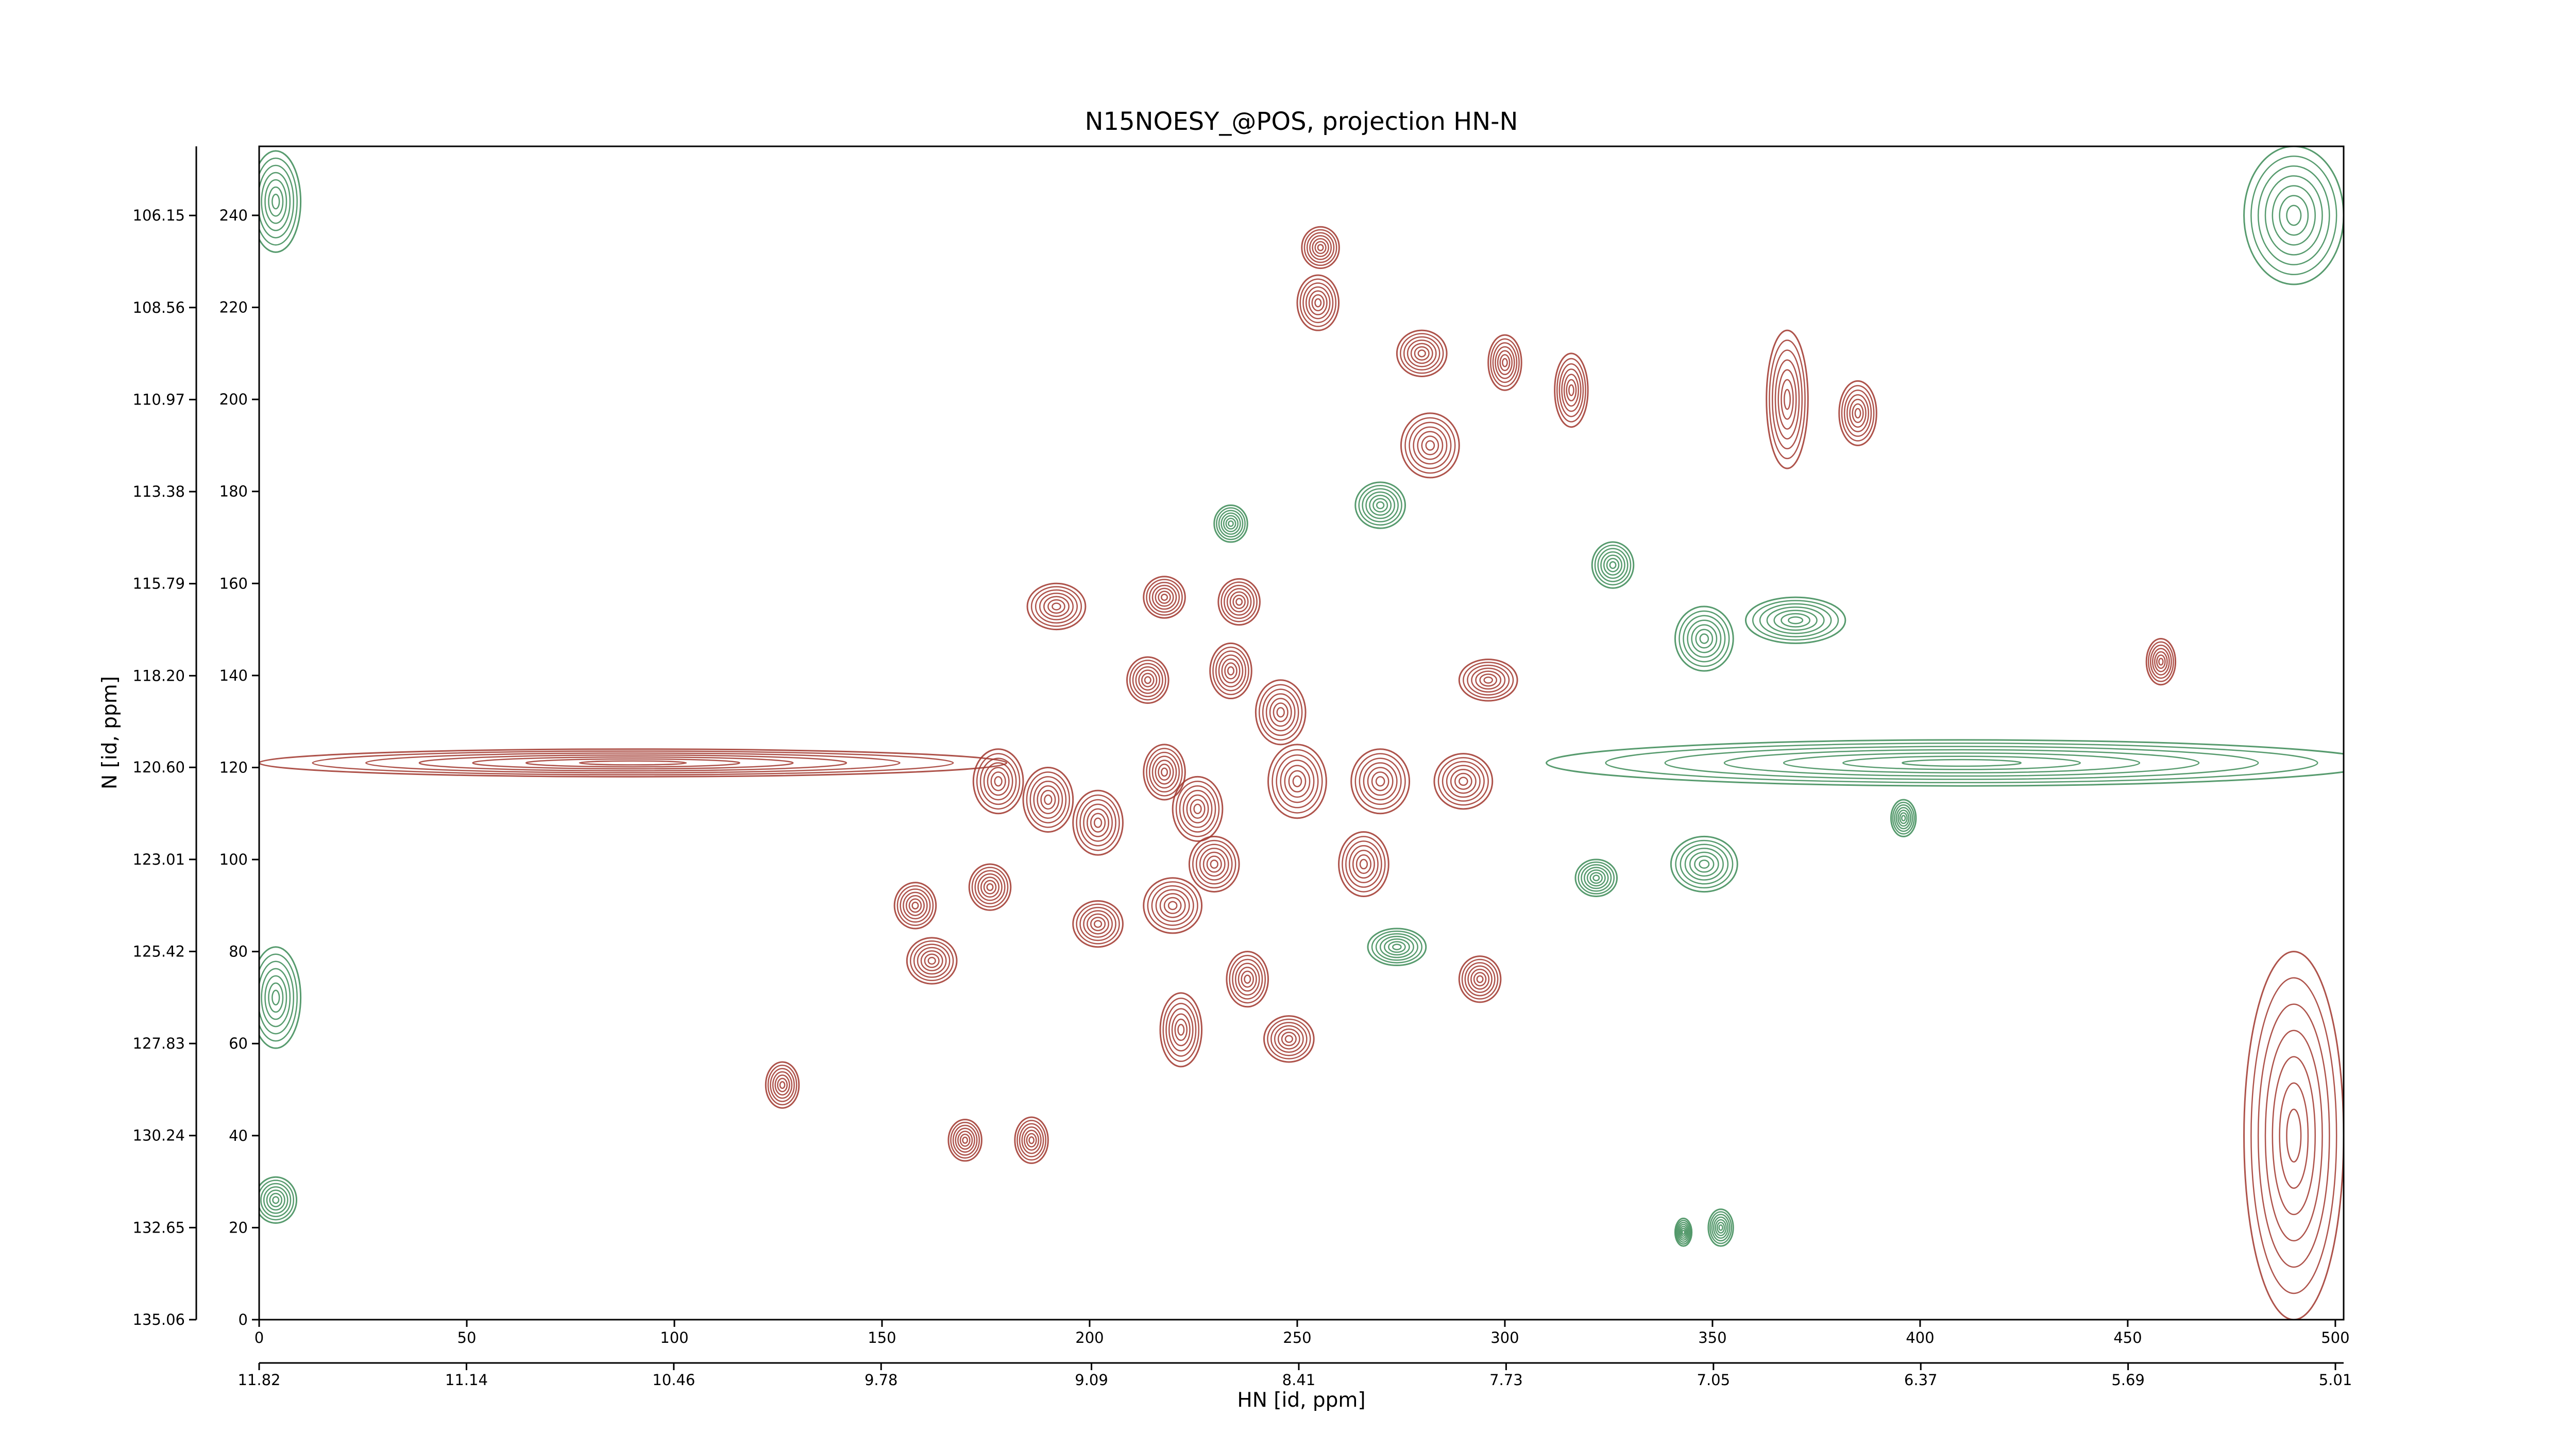 The width and height of the screenshot is (2576, 1449). Describe the element at coordinates (2335, 1337) in the screenshot. I see `x-tick-label: 500` at that location.